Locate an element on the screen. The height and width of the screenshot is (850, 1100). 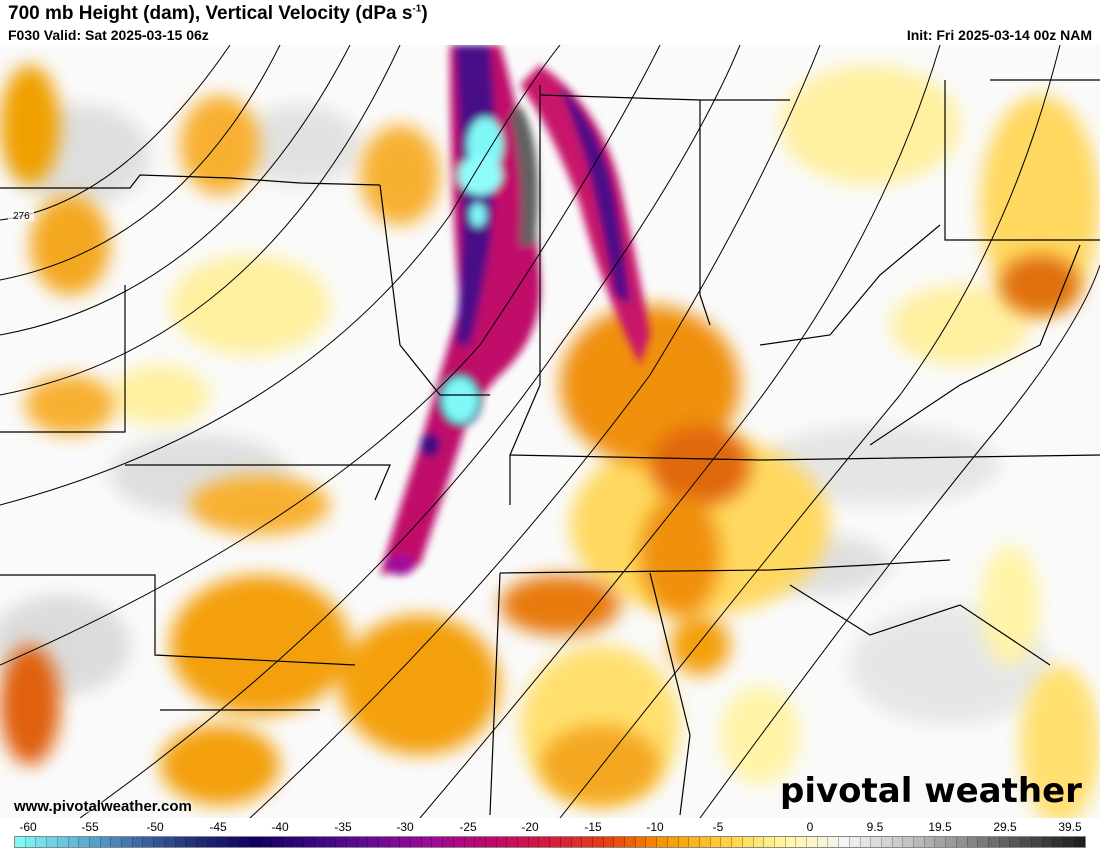
colorbar is located at coordinates (550, 842).